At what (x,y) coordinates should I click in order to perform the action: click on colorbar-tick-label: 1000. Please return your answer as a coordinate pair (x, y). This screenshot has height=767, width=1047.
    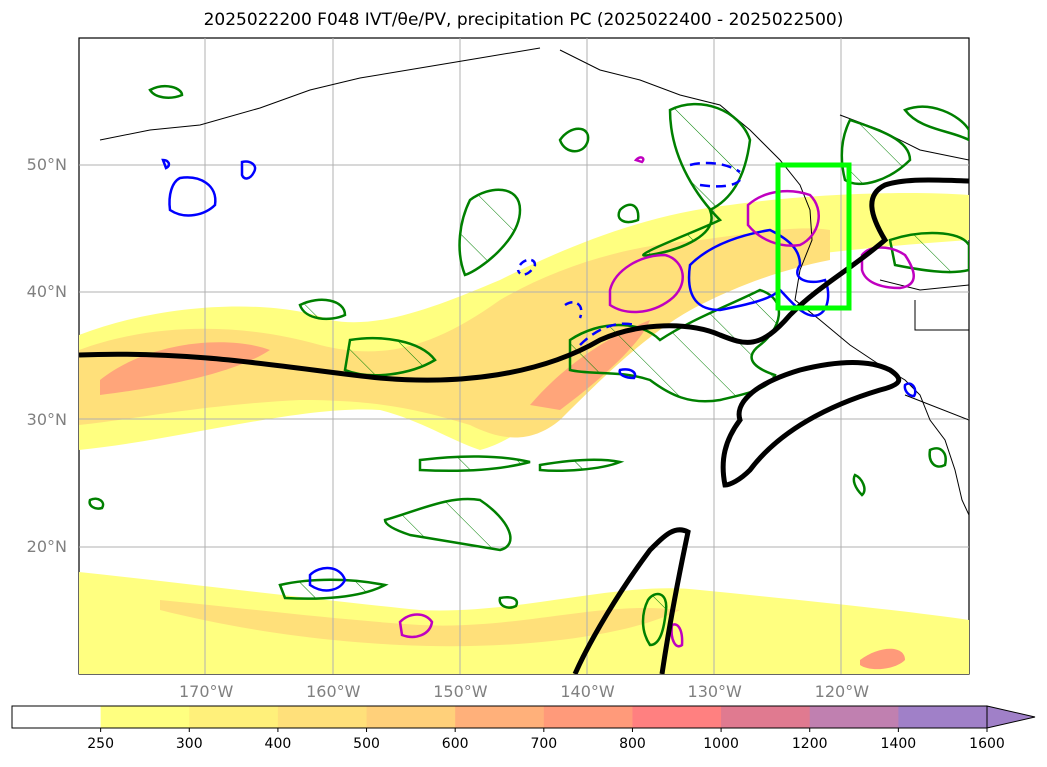
    Looking at the image, I should click on (721, 744).